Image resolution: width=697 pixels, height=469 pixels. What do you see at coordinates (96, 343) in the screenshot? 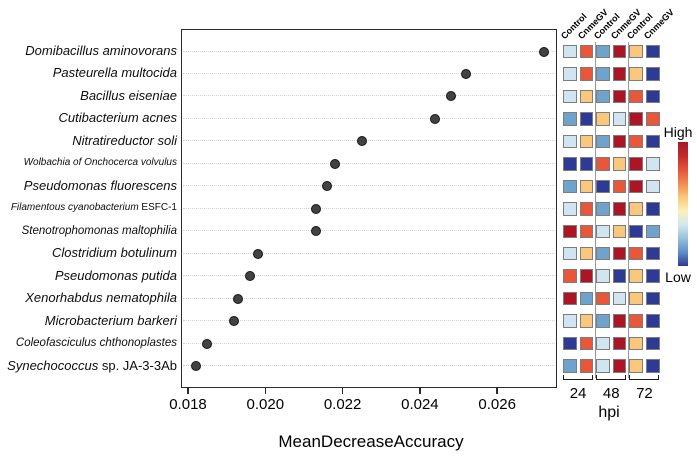
I see `species-name-italic: Coleofasciculus chthonoplastes` at bounding box center [96, 343].